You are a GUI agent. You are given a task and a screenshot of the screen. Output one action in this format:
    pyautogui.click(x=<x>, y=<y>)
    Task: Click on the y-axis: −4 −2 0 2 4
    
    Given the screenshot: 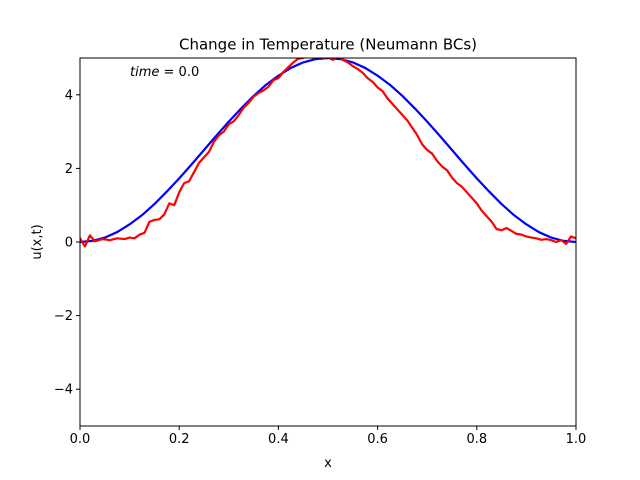 What is the action you would take?
    pyautogui.click(x=67, y=243)
    